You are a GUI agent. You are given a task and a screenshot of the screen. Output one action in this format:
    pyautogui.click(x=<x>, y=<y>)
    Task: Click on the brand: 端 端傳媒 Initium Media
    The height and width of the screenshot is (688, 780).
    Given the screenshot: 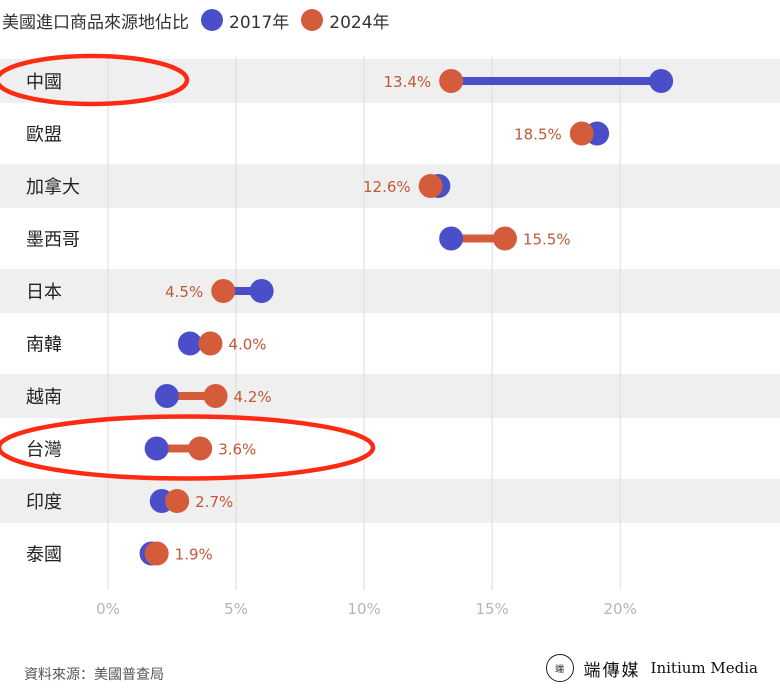 What is the action you would take?
    pyautogui.click(x=651, y=668)
    